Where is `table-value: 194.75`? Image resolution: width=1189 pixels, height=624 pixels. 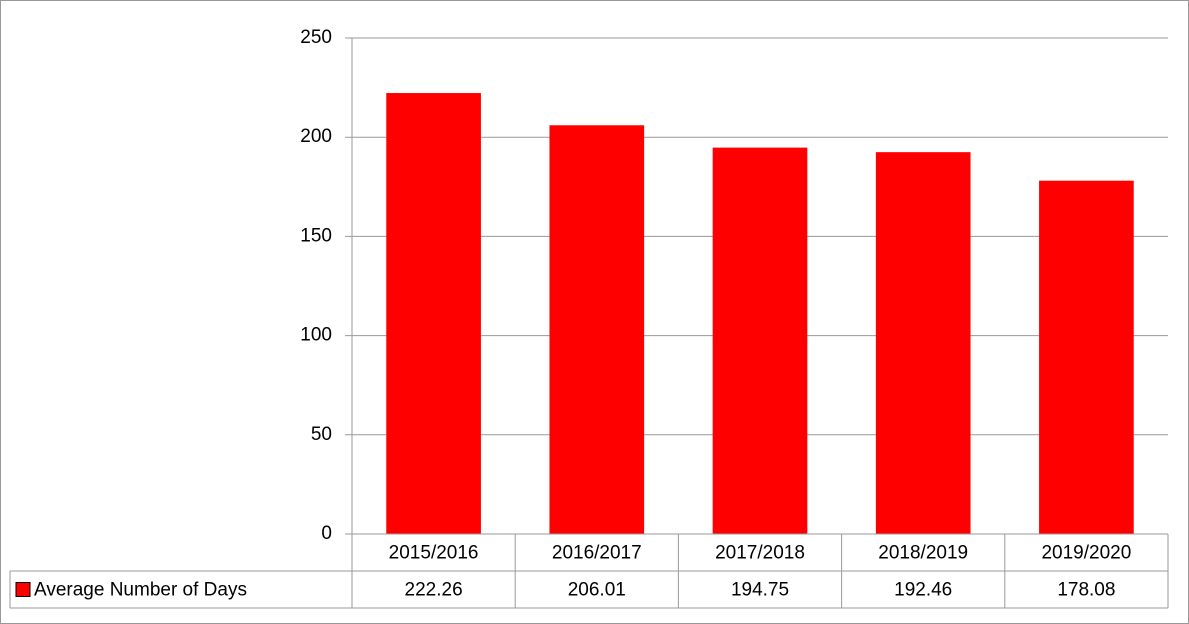
table-value: 194.75 is located at coordinates (760, 590).